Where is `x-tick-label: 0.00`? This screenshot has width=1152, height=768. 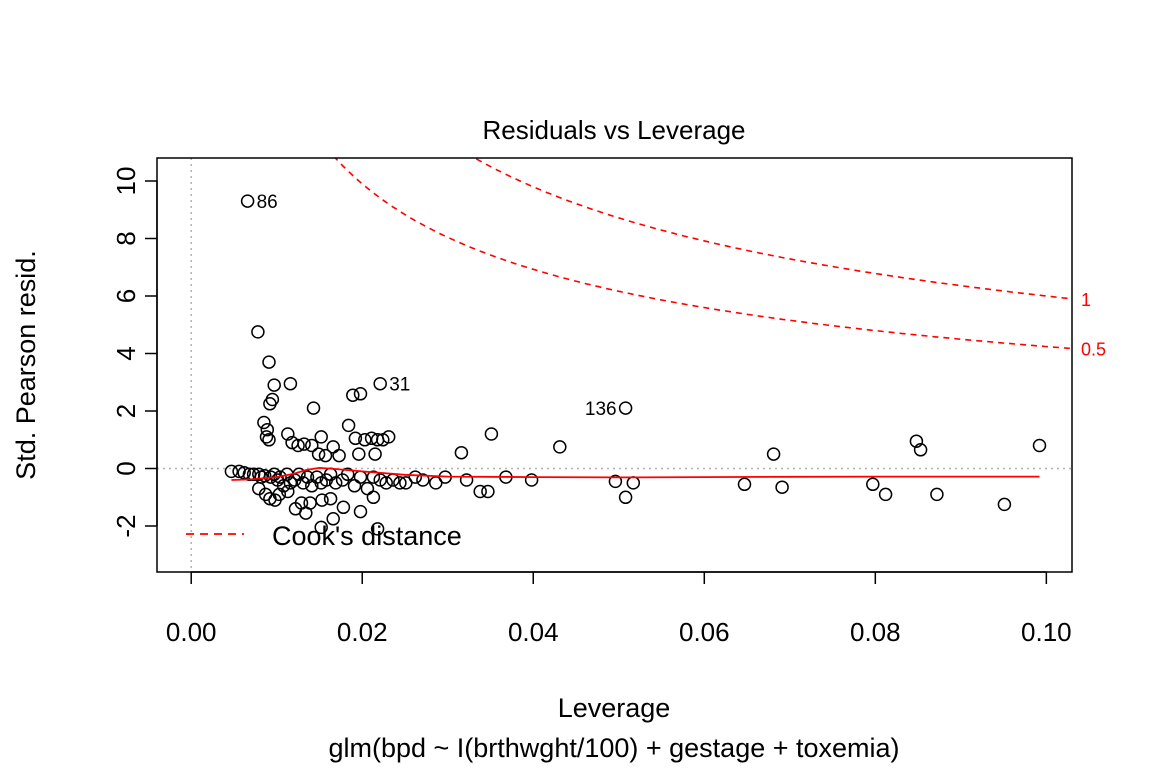
x-tick-label: 0.00 is located at coordinates (191, 632).